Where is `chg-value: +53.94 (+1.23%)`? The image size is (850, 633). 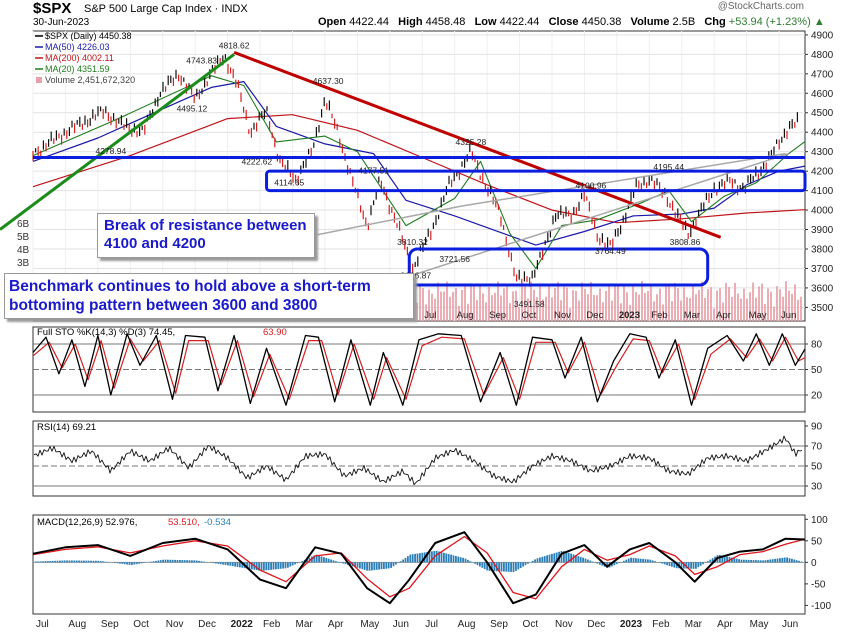 chg-value: +53.94 (+1.23%) is located at coordinates (769, 22).